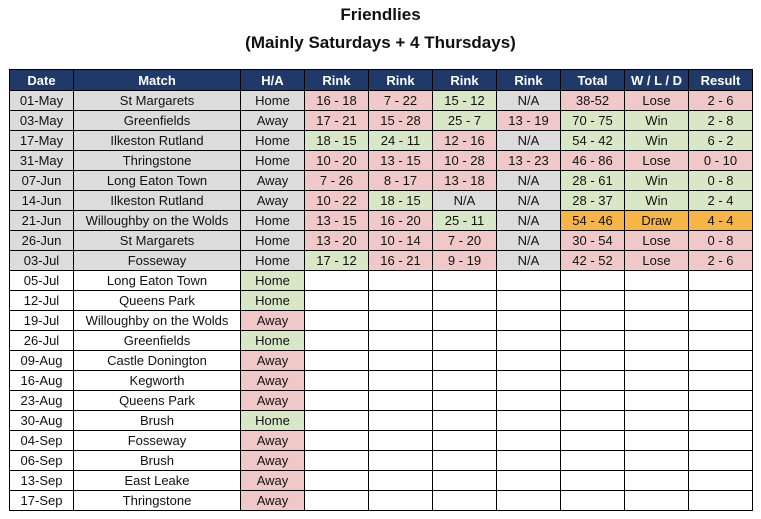  I want to click on table-row: 05-Jul Long Eaton Town Home, so click(381, 280).